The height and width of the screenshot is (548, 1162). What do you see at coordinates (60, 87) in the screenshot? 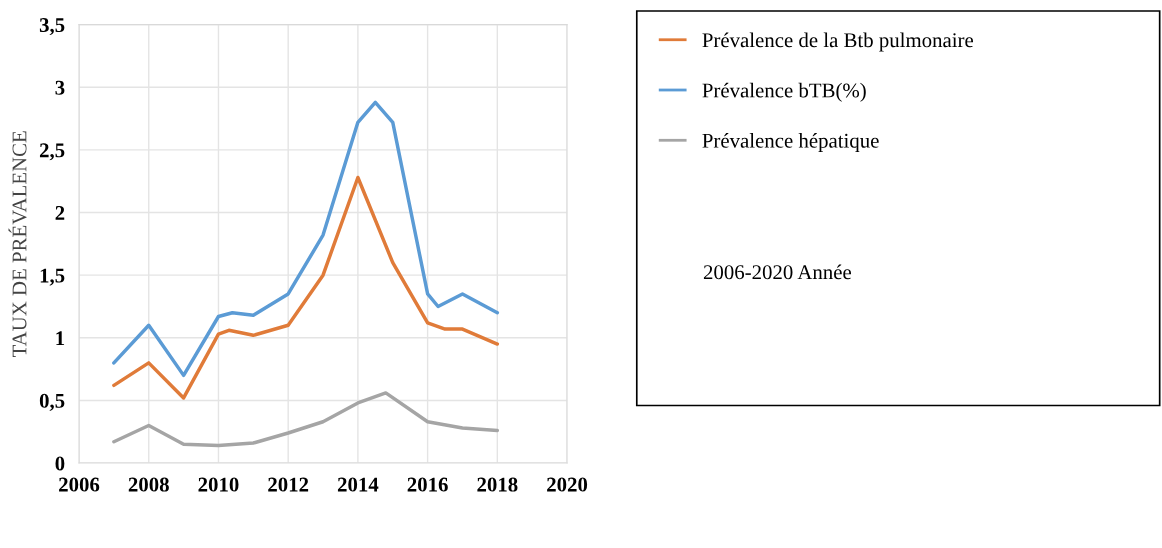
I see `y-tick-label: 3` at bounding box center [60, 87].